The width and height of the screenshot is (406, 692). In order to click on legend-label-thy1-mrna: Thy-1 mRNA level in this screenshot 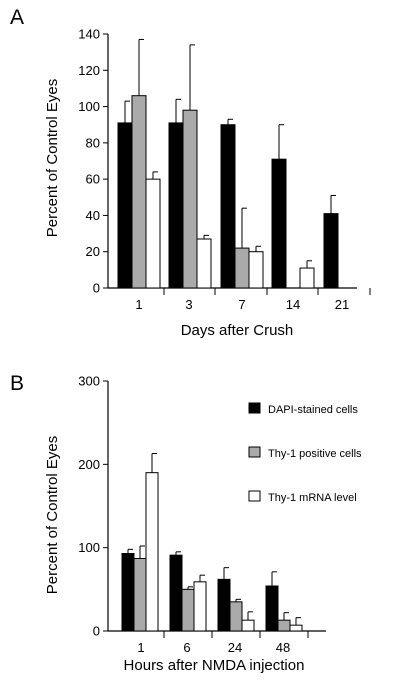, I will do `click(312, 498)`.